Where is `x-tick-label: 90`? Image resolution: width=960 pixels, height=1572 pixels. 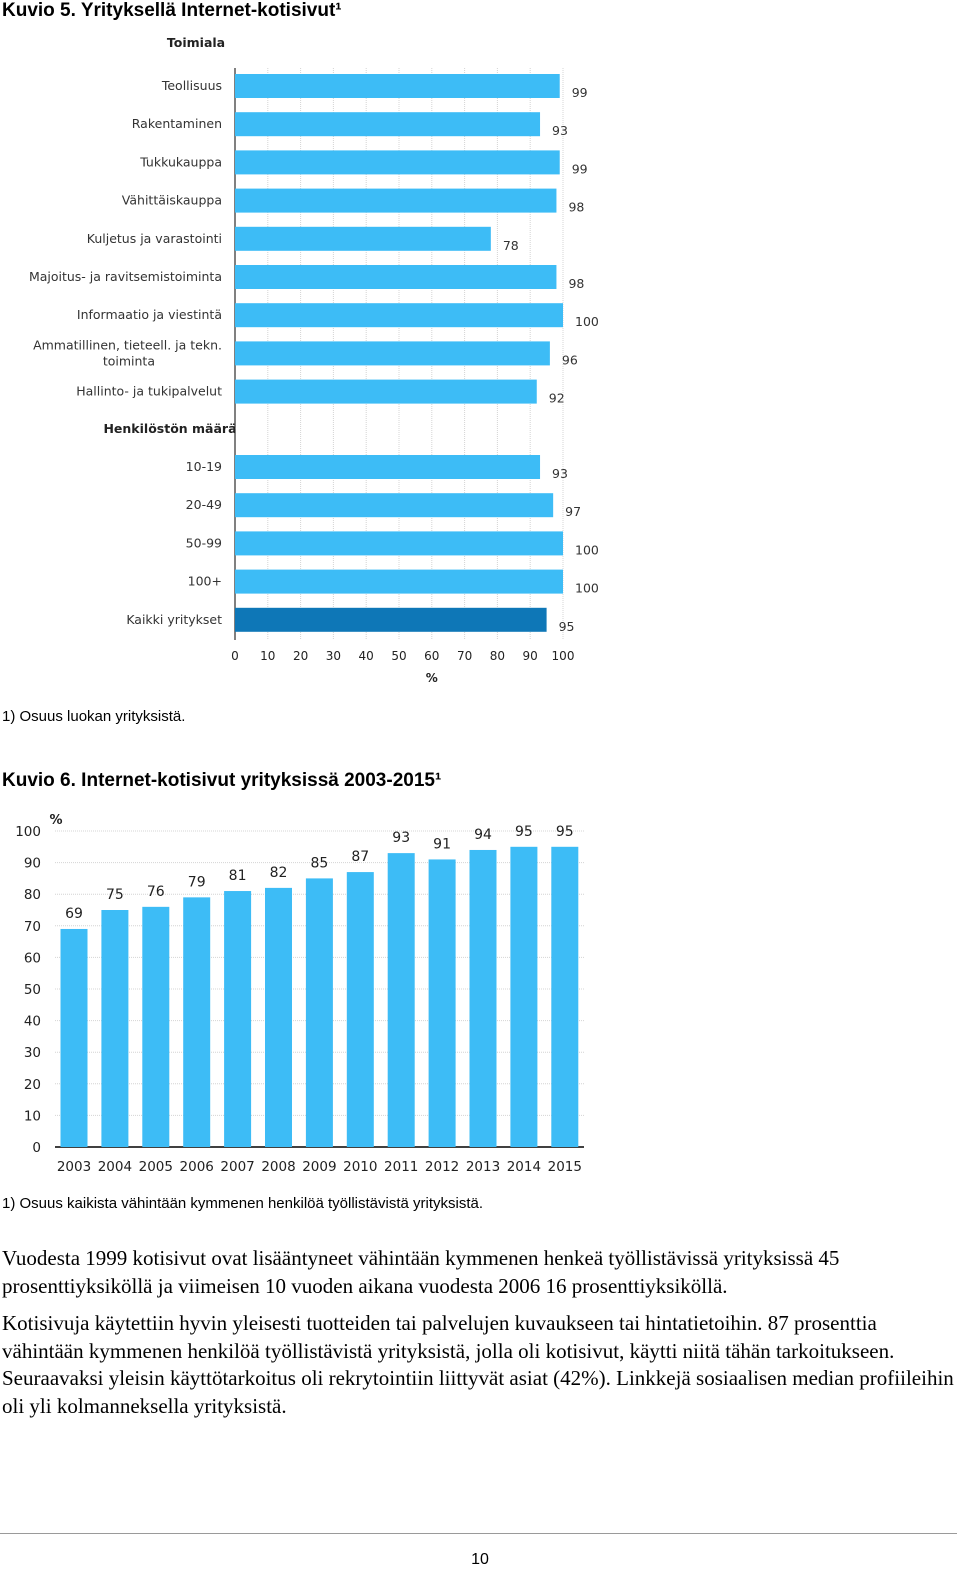
x-tick-label: 90 is located at coordinates (530, 656).